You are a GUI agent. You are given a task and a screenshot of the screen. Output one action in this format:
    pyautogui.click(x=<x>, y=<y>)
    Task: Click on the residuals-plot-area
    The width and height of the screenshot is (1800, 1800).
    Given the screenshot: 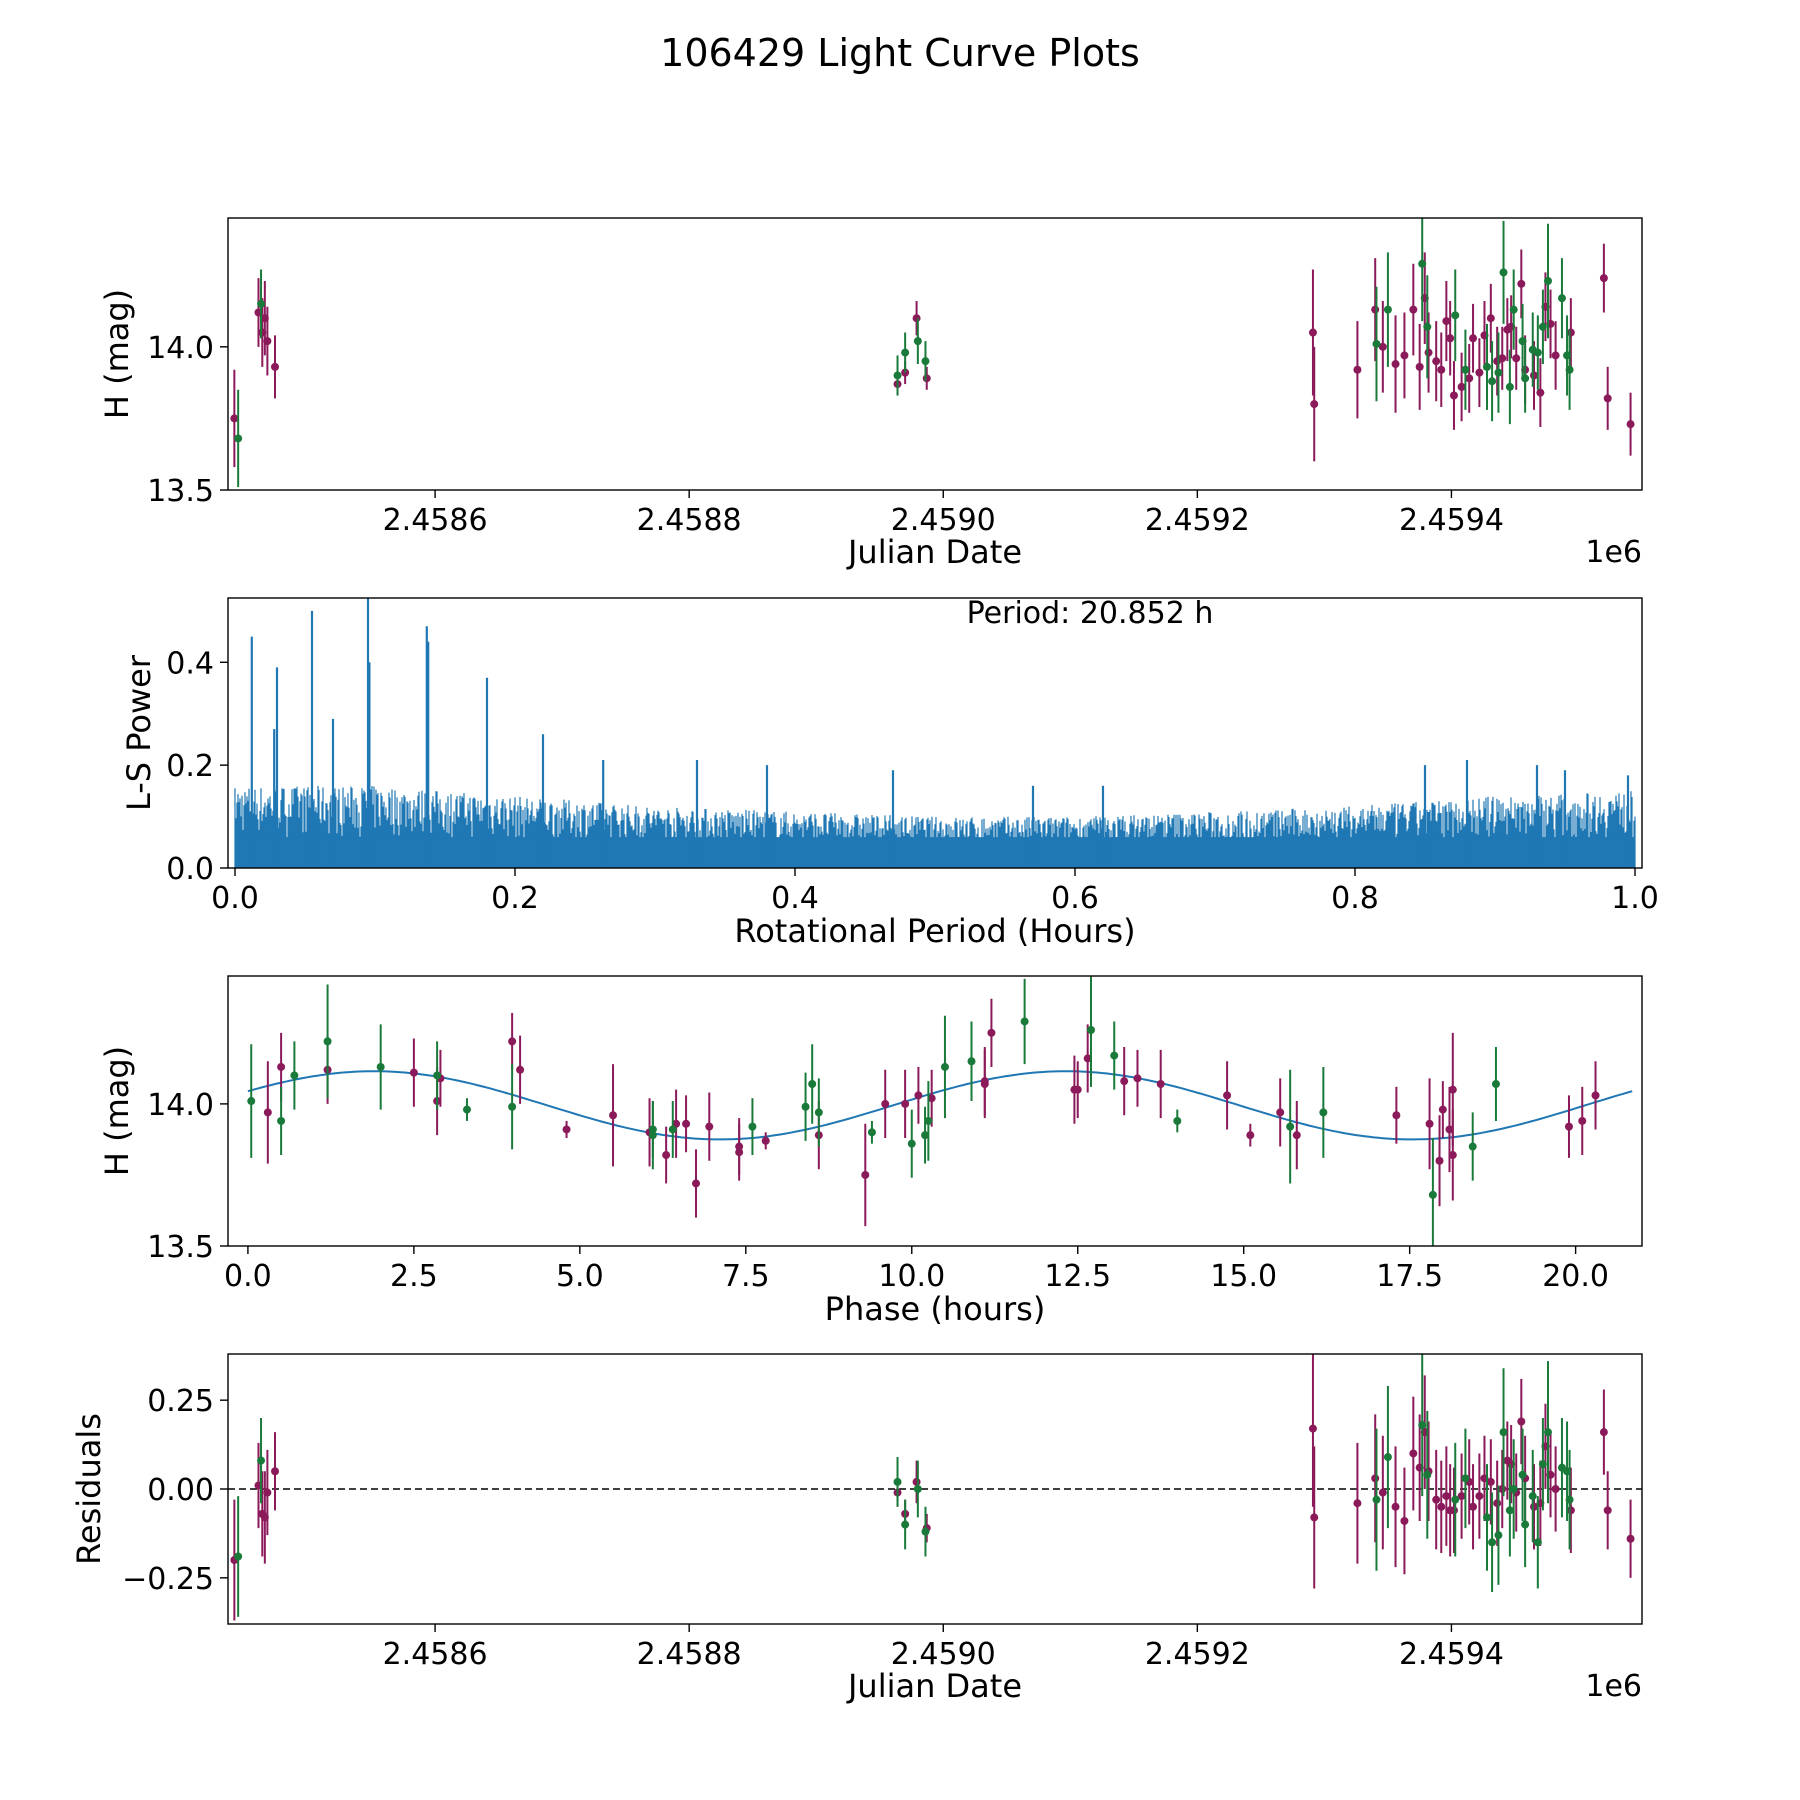 What is the action you would take?
    pyautogui.click(x=935, y=1487)
    